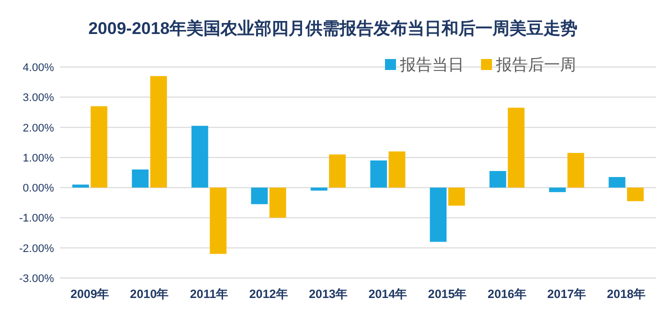 This screenshot has height=323, width=666. I want to click on y-tick-label: 0.00%, so click(38, 188).